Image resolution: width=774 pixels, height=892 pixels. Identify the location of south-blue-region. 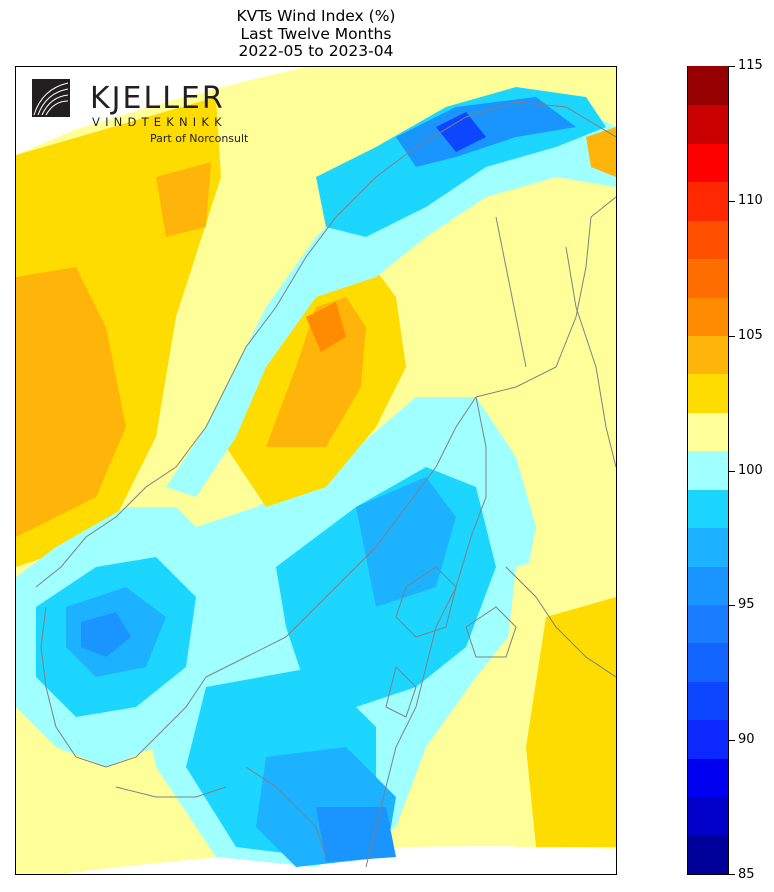
(356, 834).